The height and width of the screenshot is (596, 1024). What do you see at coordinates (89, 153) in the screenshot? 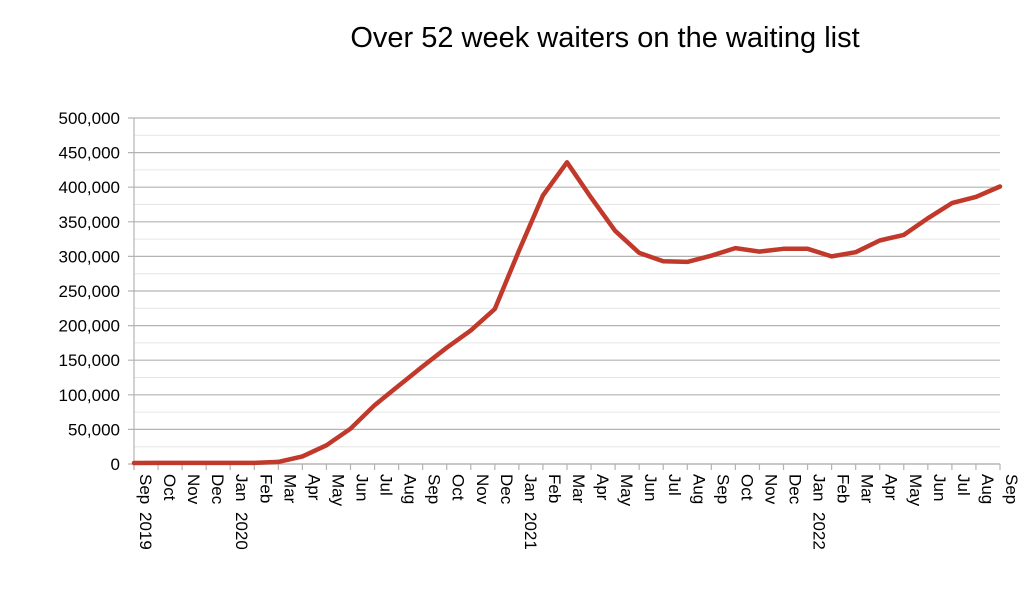
I see `y-tick-label: 450,000` at bounding box center [89, 153].